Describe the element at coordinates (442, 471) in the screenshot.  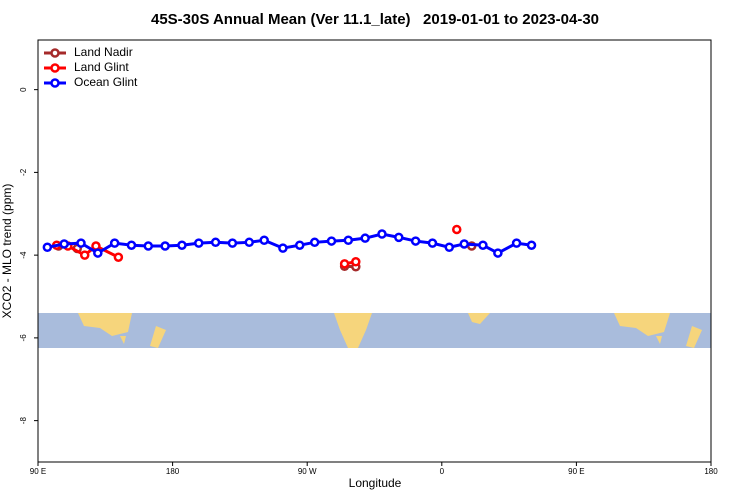
I see `x-tick-label: 0` at that location.